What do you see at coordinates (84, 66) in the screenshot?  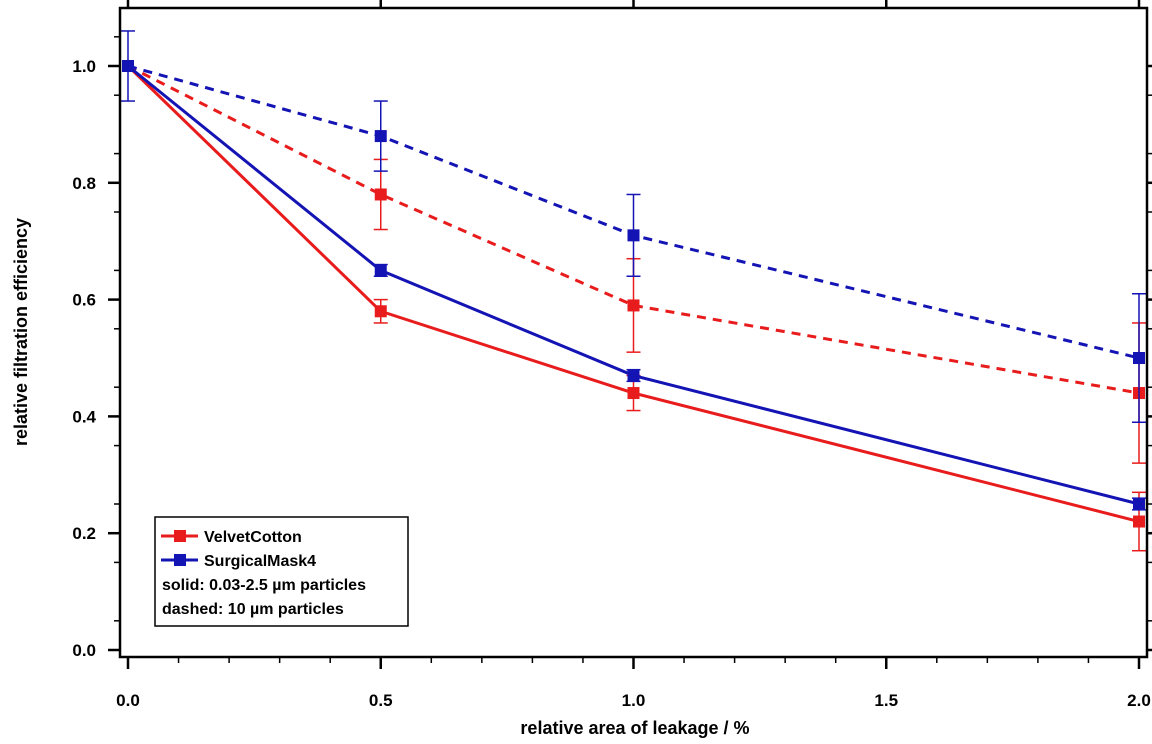 I see `y-tick-label: 1.0` at bounding box center [84, 66].